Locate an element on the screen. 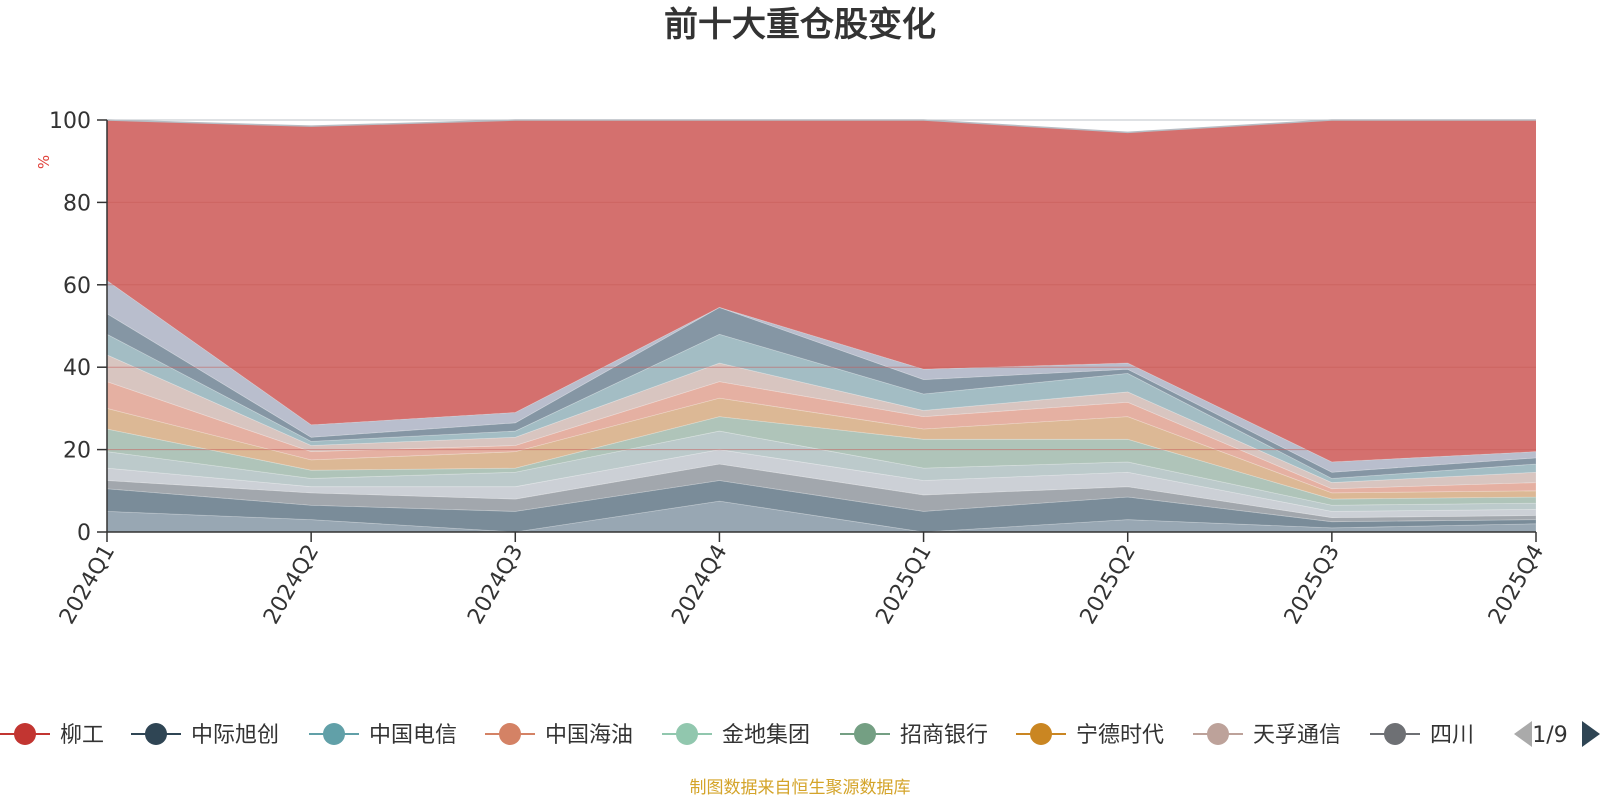  legend-item: 招商银行 is located at coordinates (914, 735).